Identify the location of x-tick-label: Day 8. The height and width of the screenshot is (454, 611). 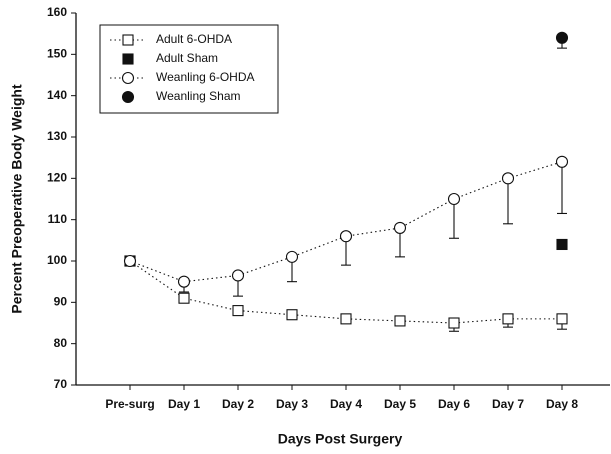
(562, 404).